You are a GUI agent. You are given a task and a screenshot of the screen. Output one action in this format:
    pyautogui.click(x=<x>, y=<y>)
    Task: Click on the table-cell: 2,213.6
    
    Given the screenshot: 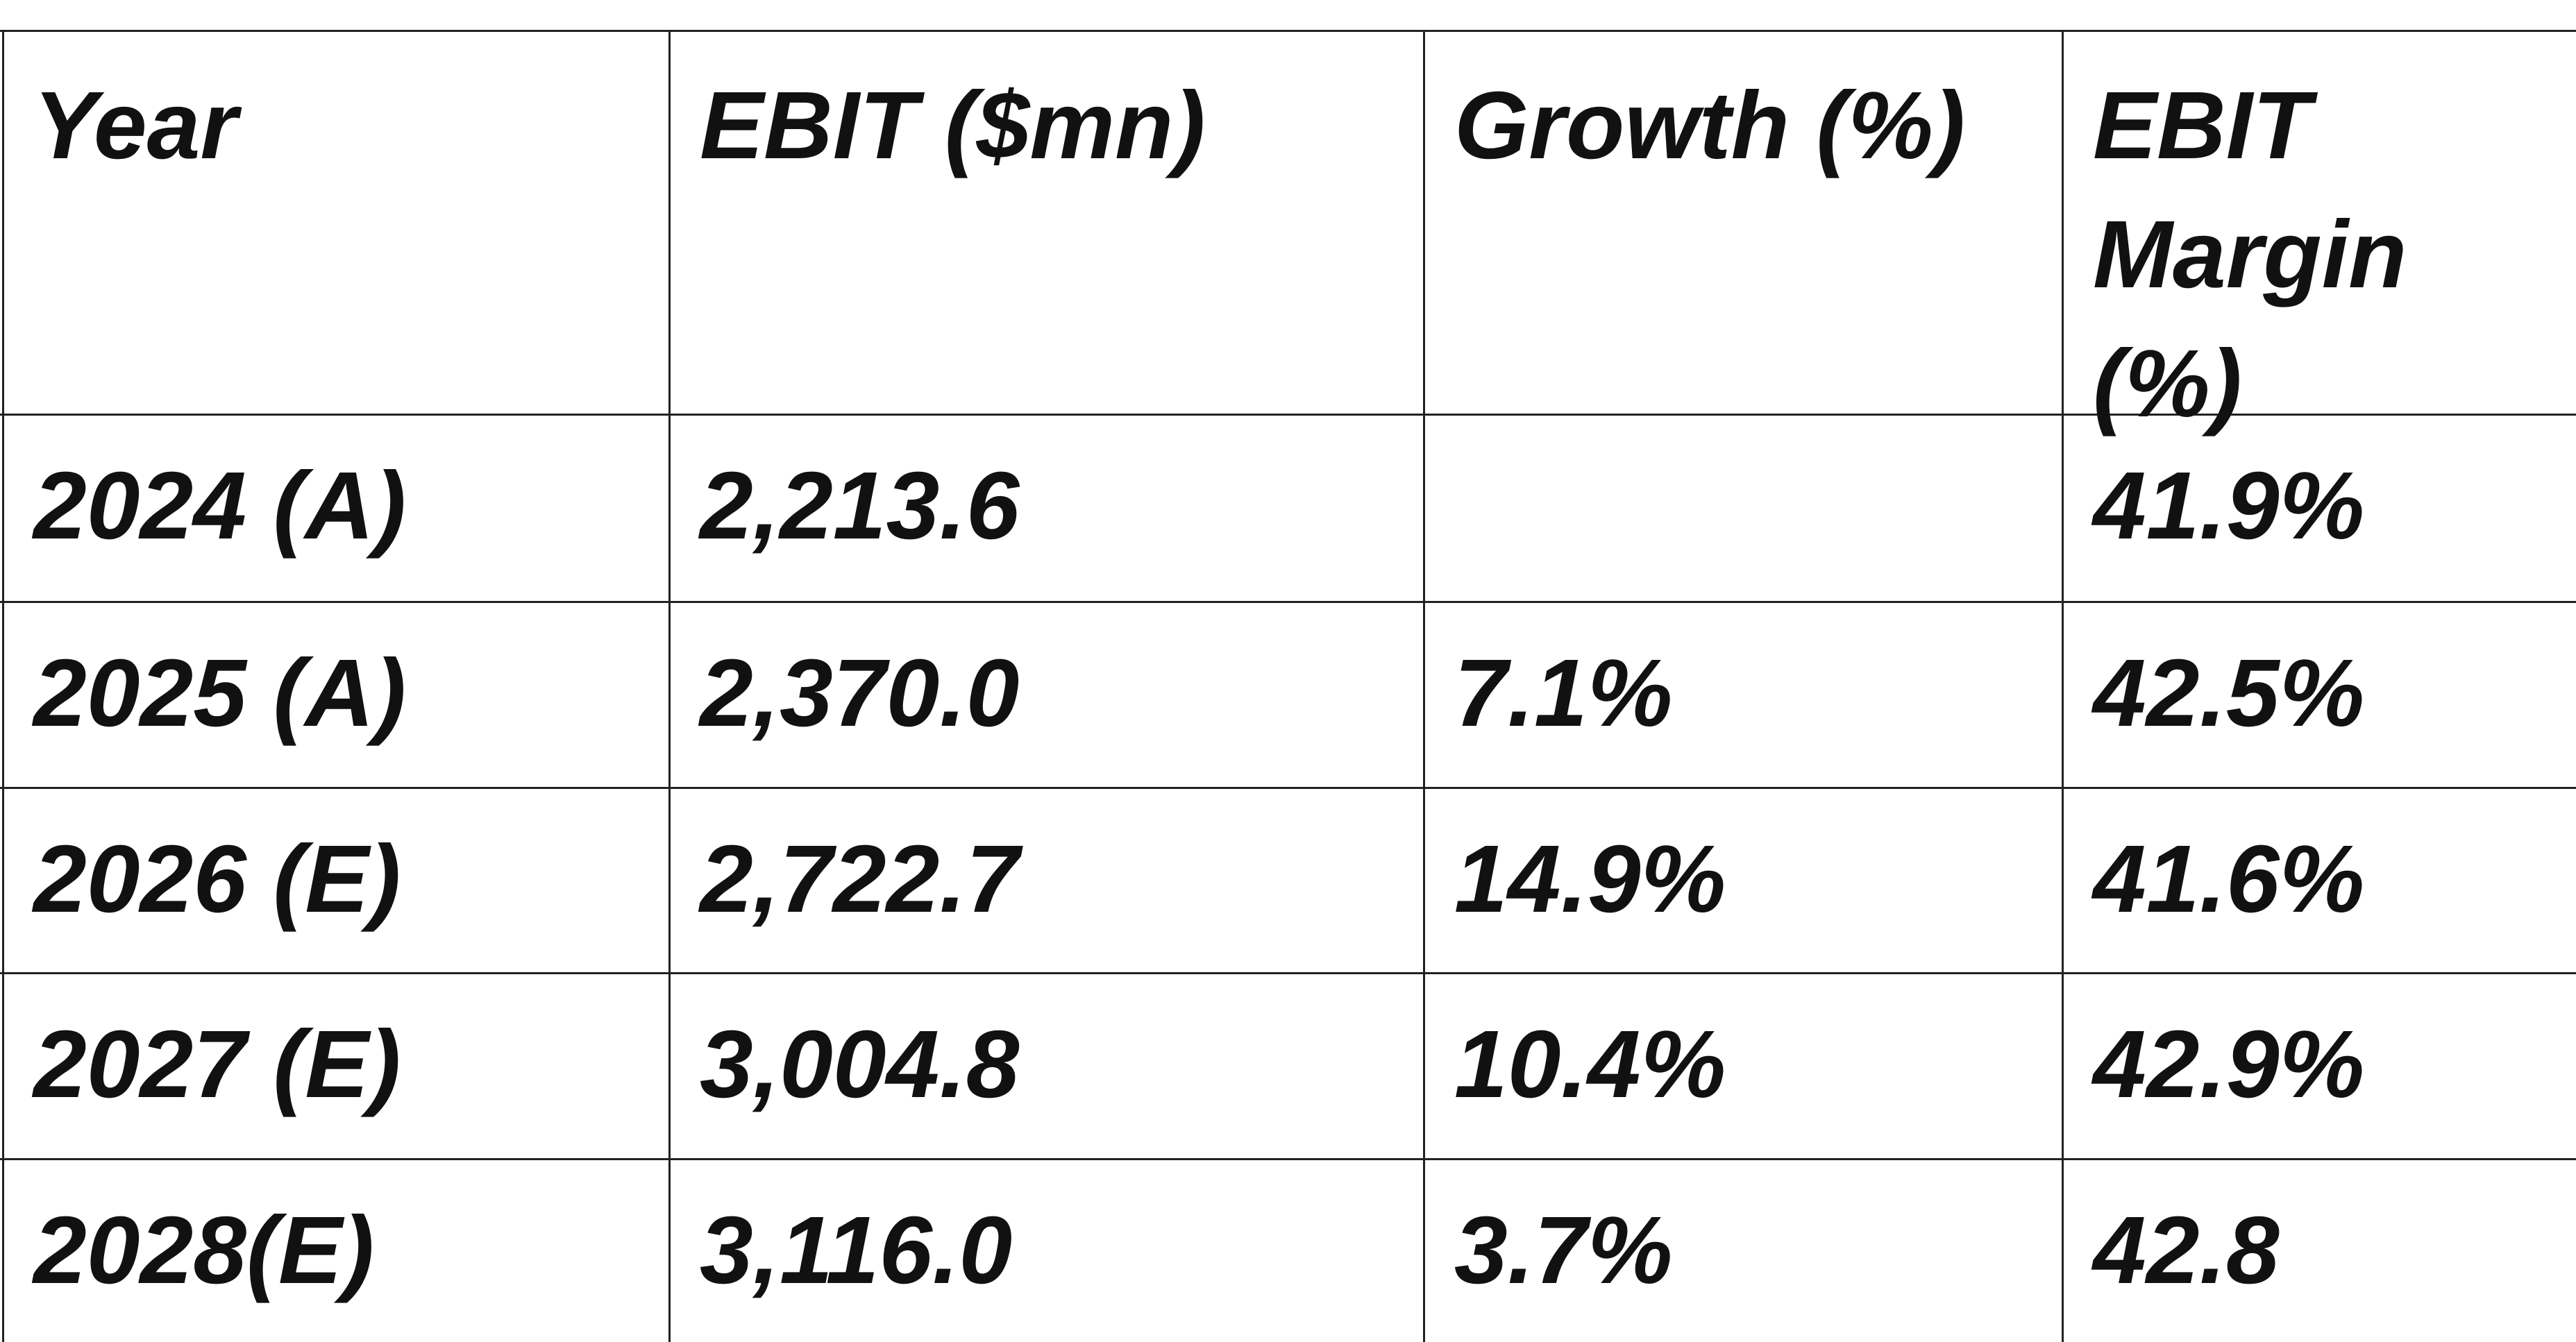 What is the action you would take?
    pyautogui.click(x=860, y=505)
    